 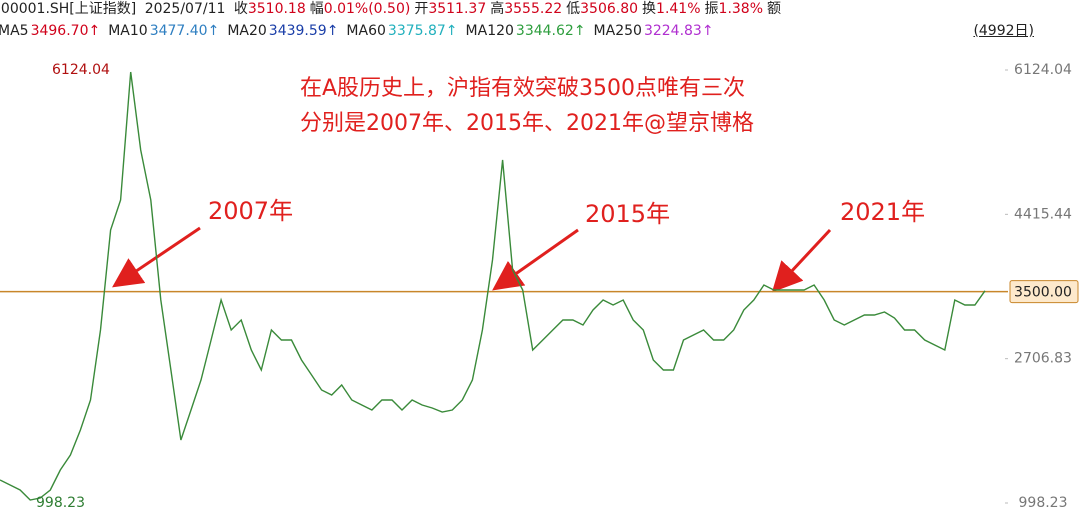 I want to click on tick-label-box, so click(x=1044, y=292).